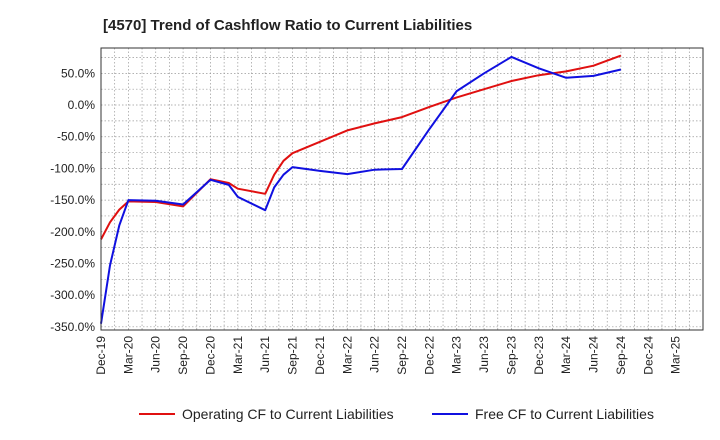 Image resolution: width=720 pixels, height=440 pixels. I want to click on y-tick-label: 0.0%, so click(82, 105).